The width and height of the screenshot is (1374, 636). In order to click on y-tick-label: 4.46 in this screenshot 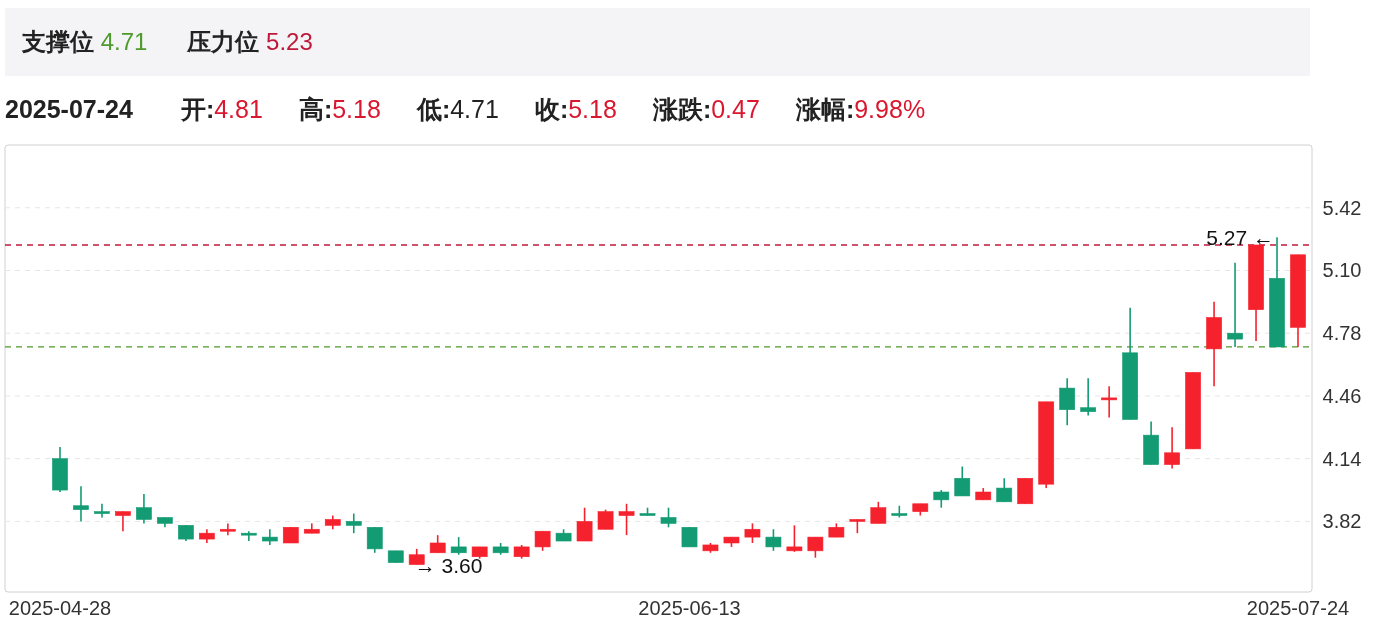, I will do `click(1342, 395)`.